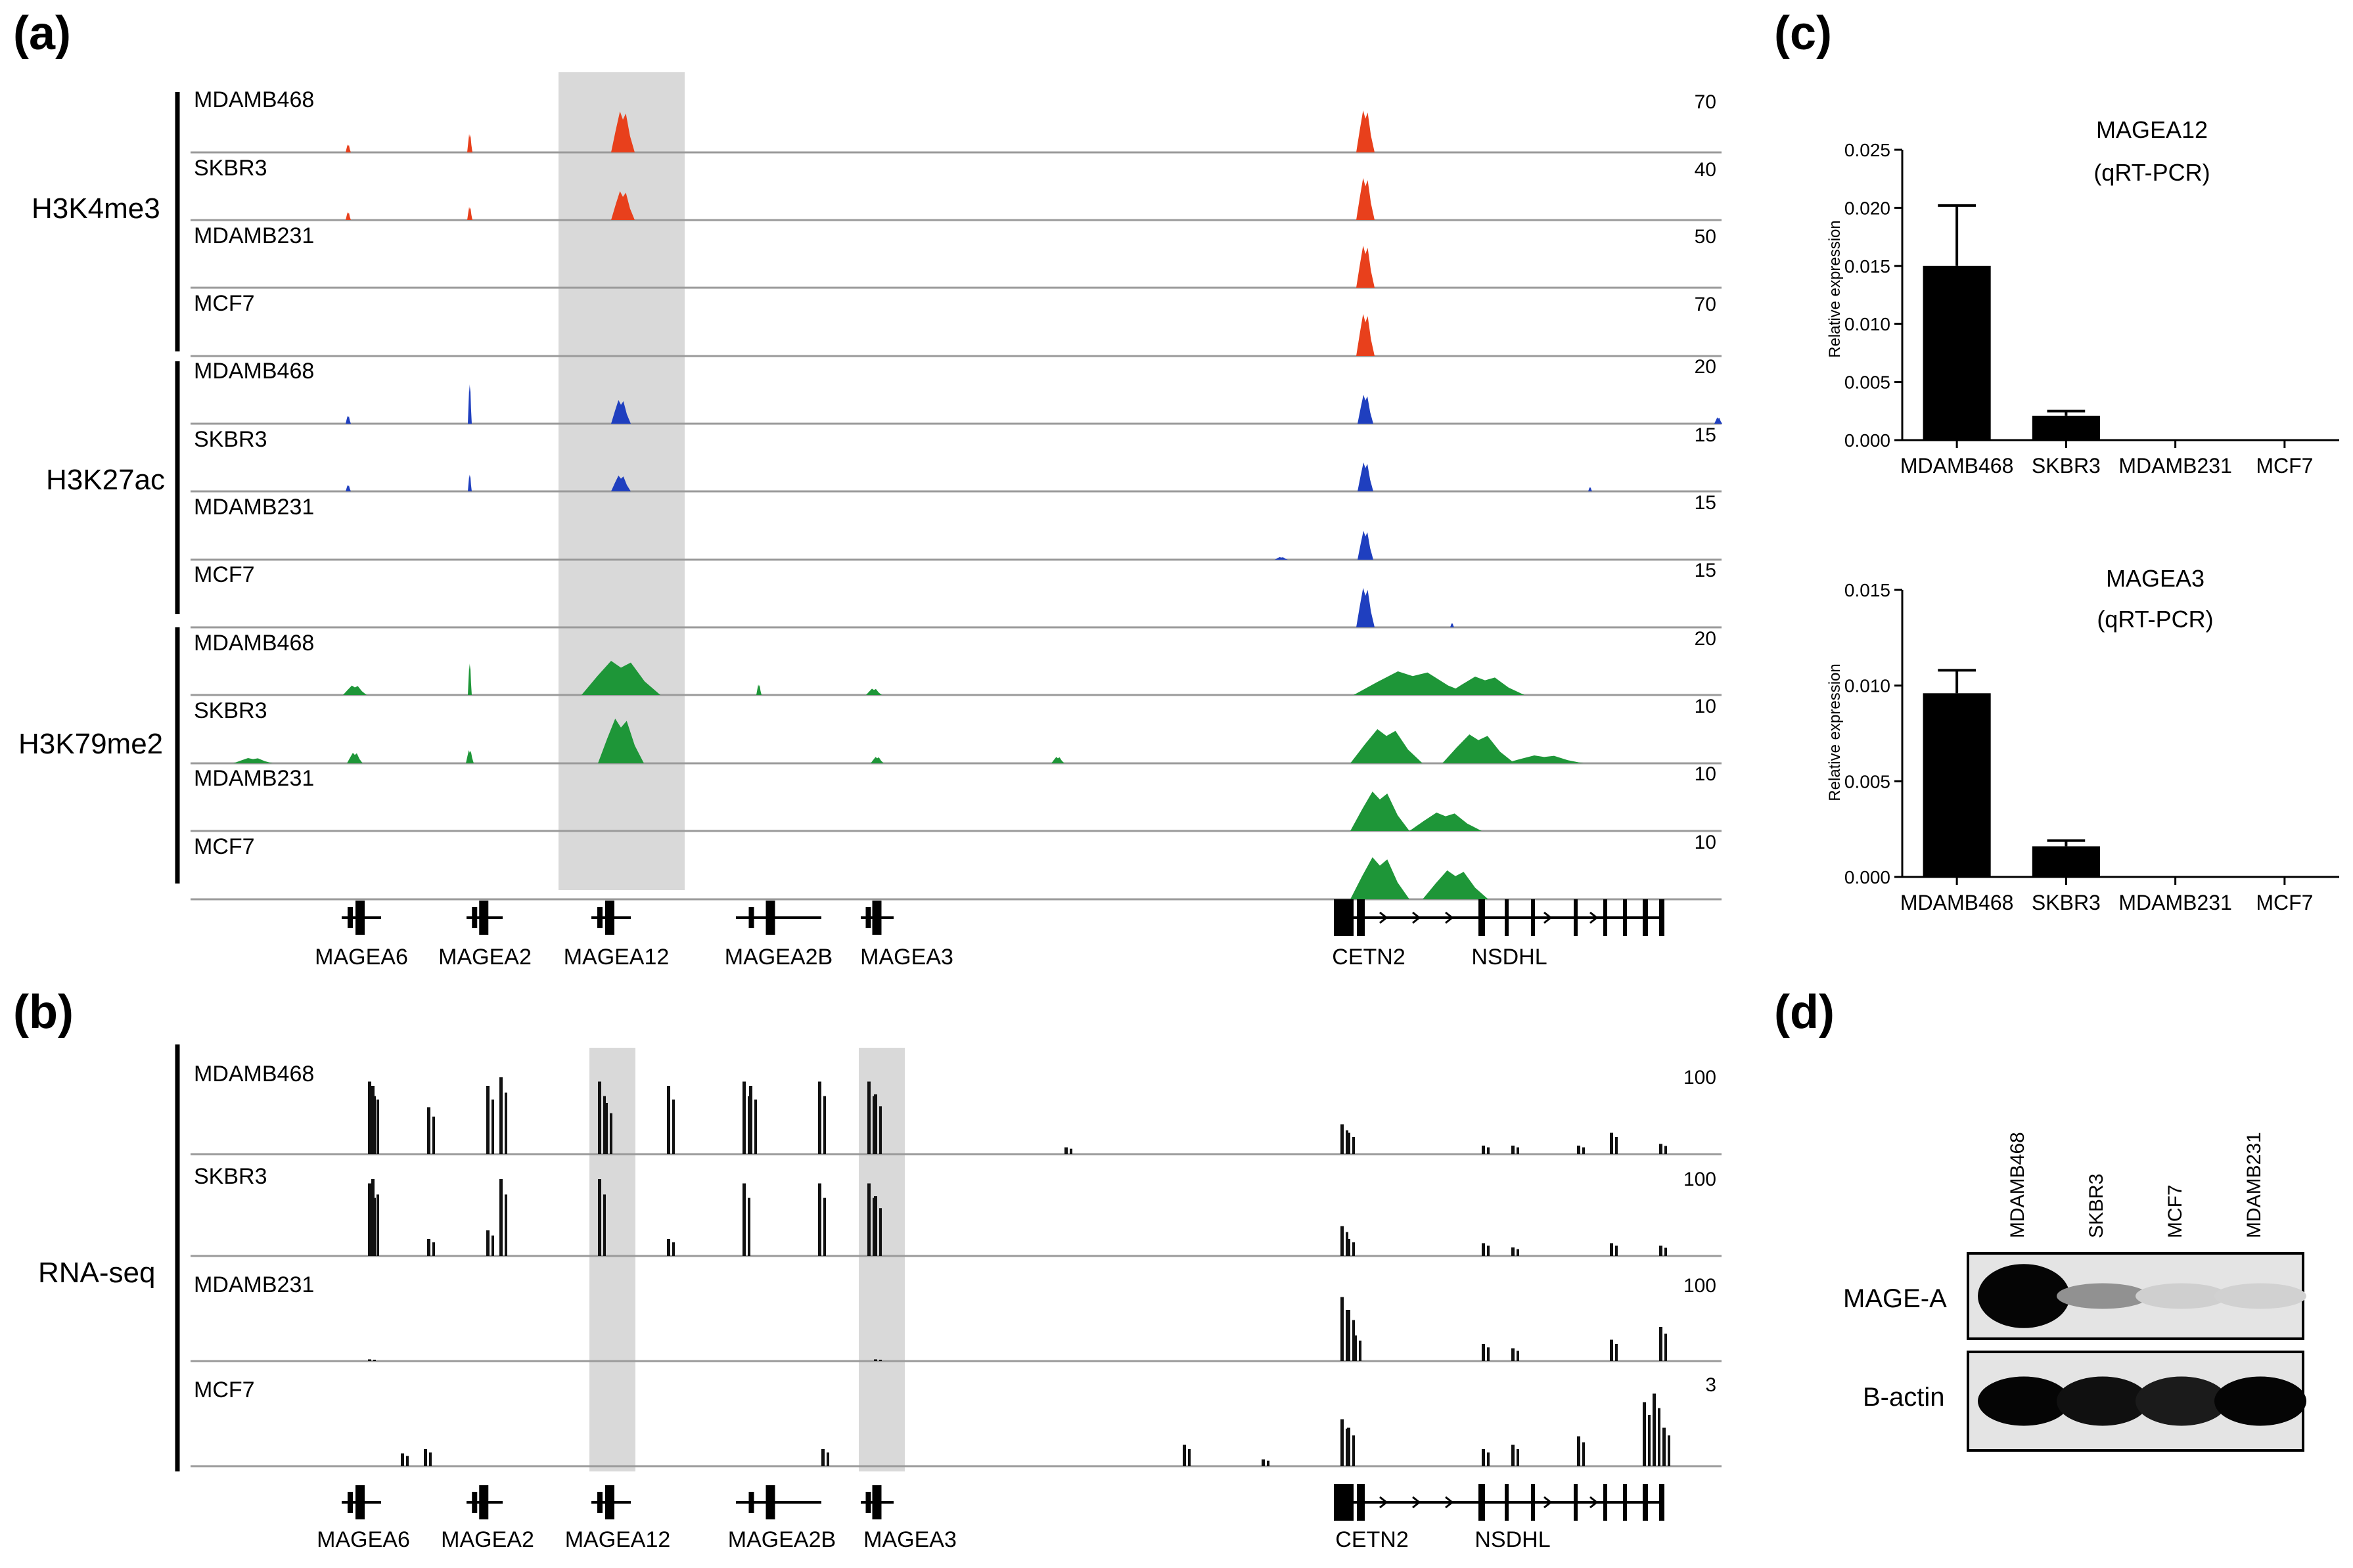 The width and height of the screenshot is (2353, 1568). What do you see at coordinates (364, 1539) in the screenshot?
I see `gene-label: MAGEA6` at bounding box center [364, 1539].